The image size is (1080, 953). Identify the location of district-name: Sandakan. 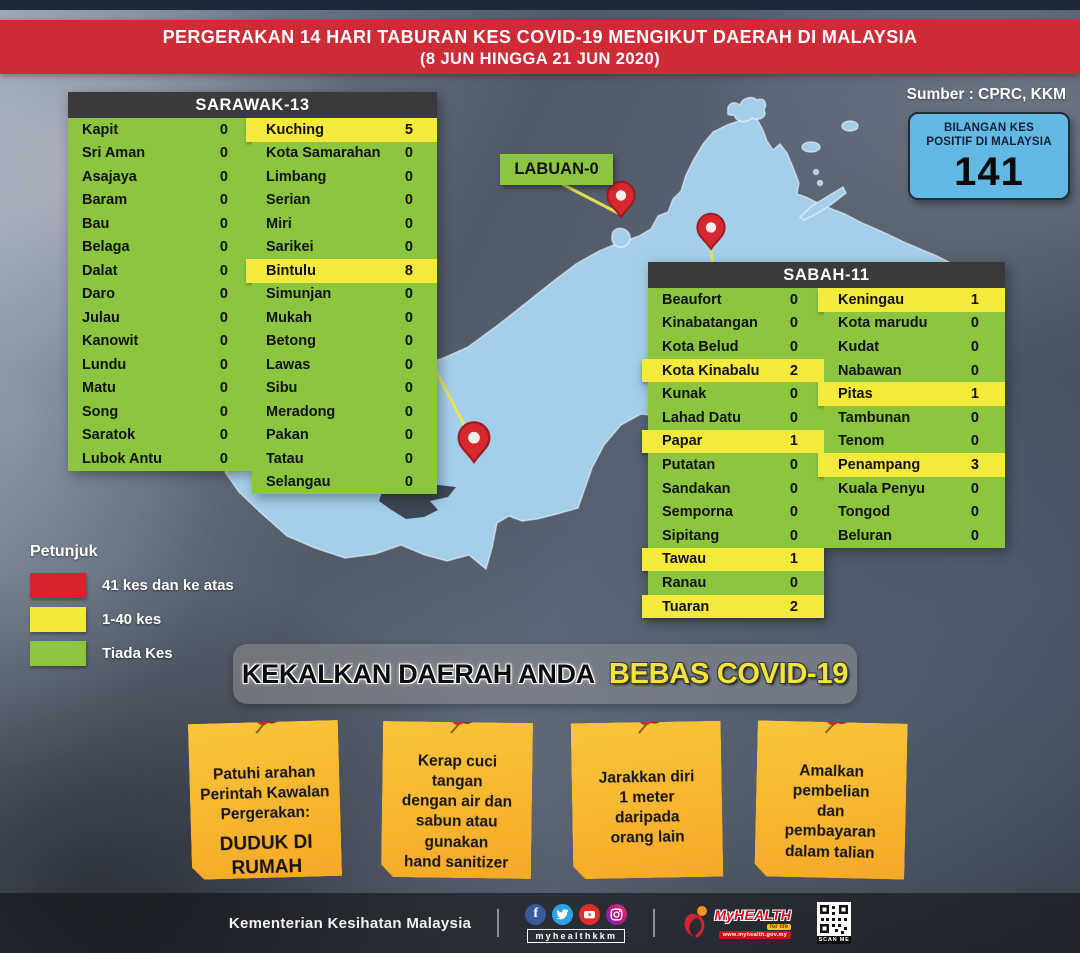
(696, 488).